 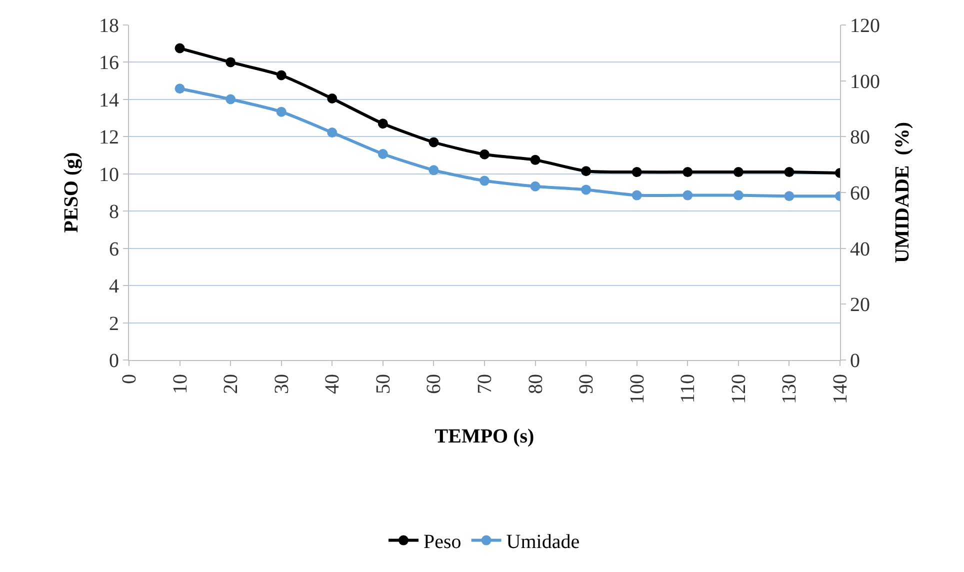 What do you see at coordinates (860, 305) in the screenshot?
I see `y2-tick-label: 20` at bounding box center [860, 305].